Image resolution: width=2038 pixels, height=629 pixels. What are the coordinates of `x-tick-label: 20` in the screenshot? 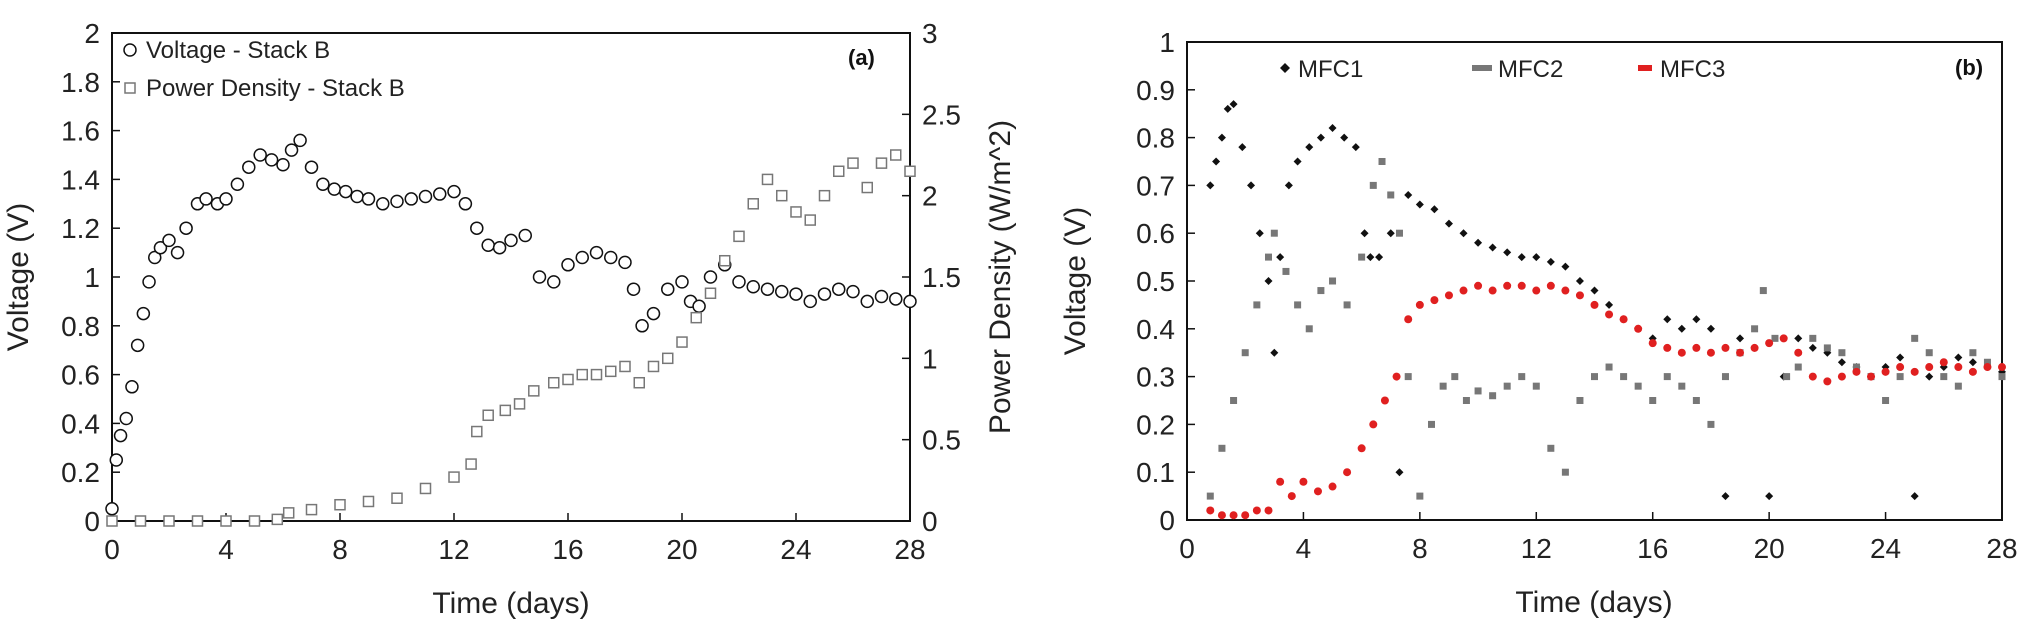 It's located at (1769, 548).